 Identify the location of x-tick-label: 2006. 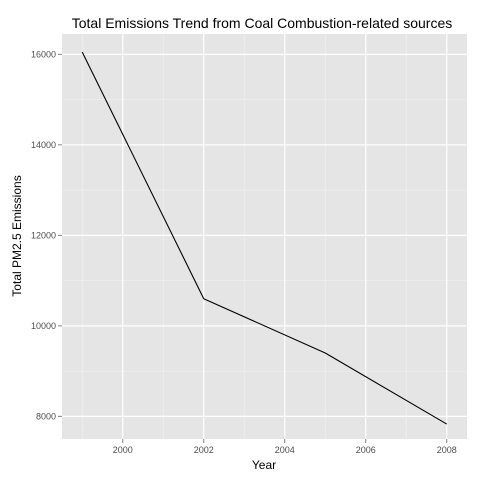
(366, 450).